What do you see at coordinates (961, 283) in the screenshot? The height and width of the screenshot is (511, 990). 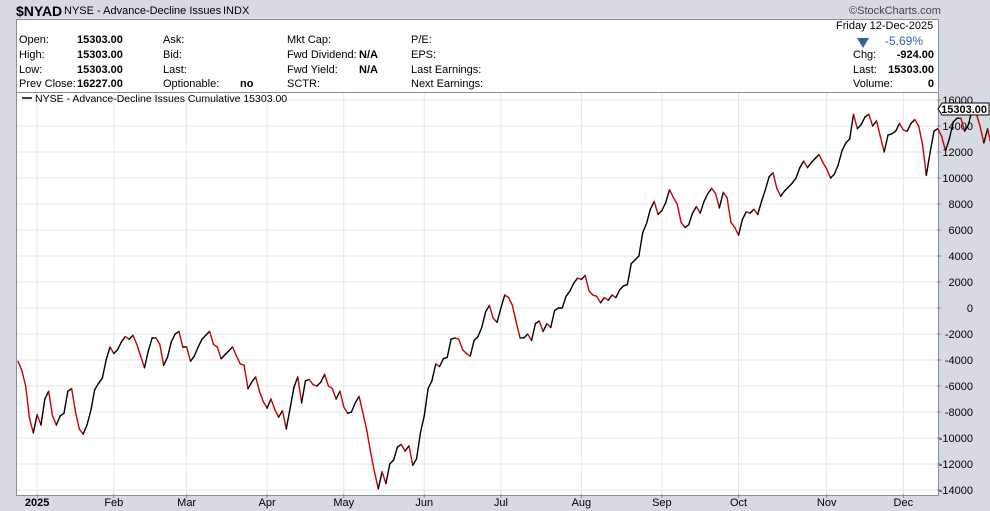 I see `y-tick-label: 2000` at bounding box center [961, 283].